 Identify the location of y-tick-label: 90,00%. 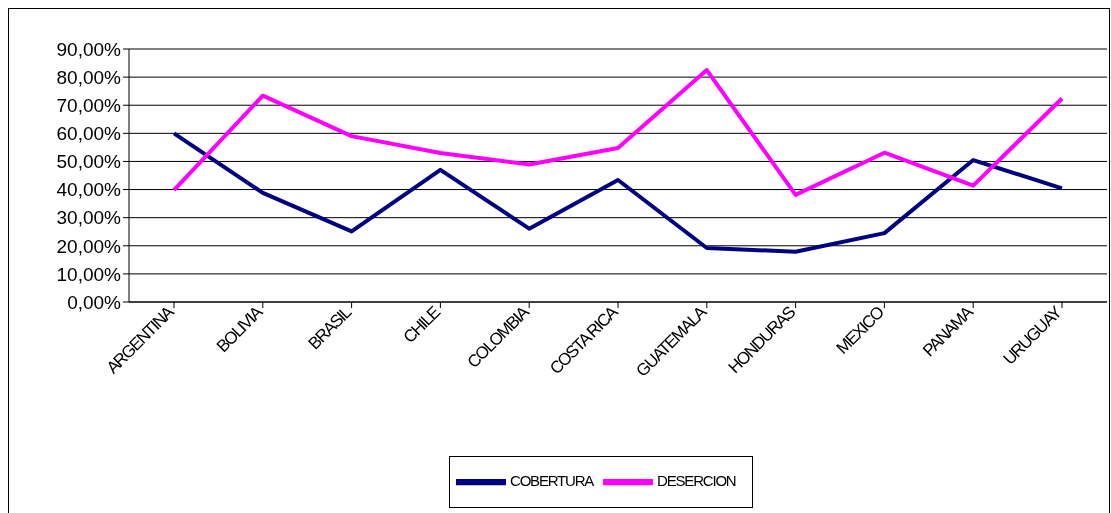
(89, 49).